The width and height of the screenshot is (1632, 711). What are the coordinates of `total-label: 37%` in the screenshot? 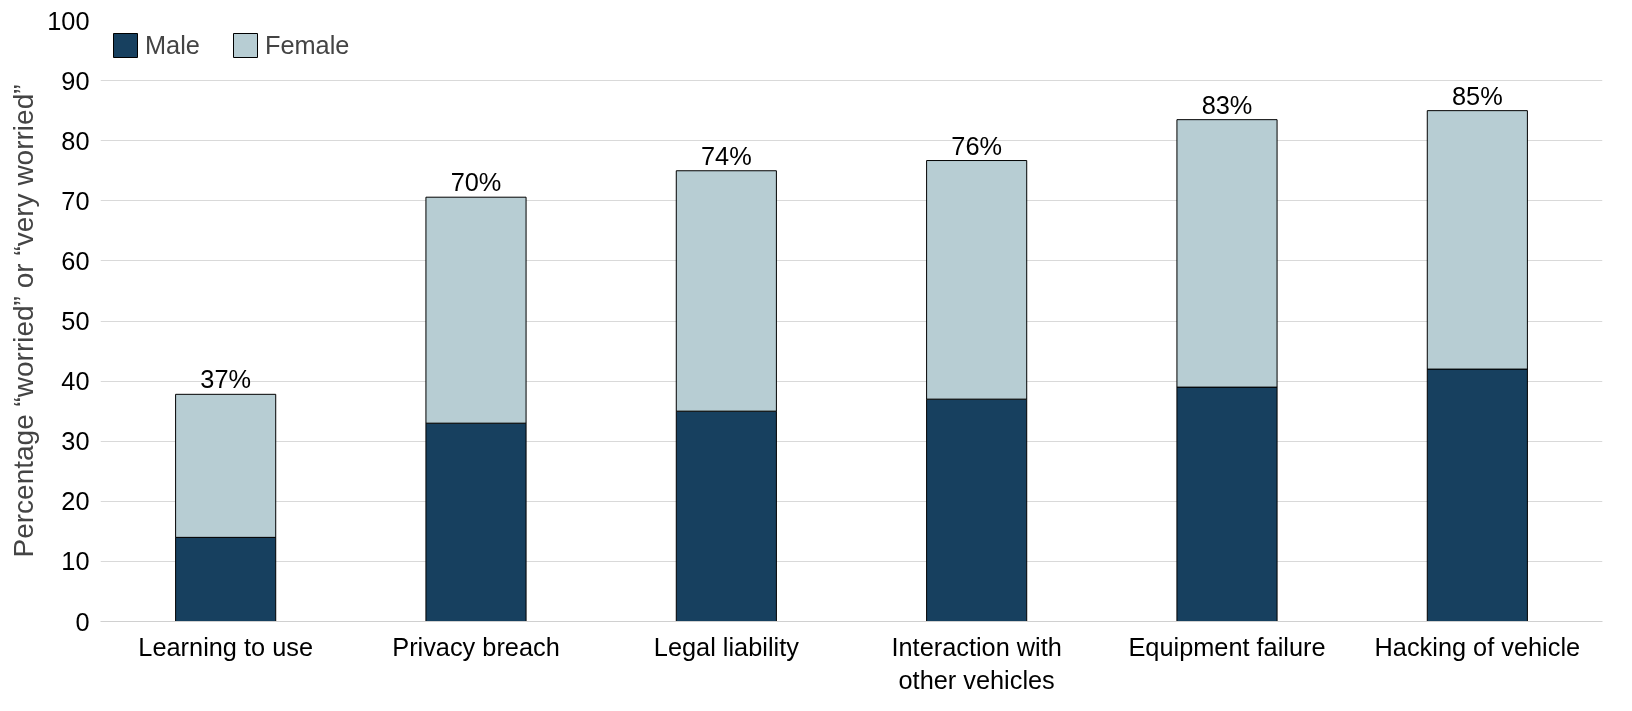 It's located at (226, 379).